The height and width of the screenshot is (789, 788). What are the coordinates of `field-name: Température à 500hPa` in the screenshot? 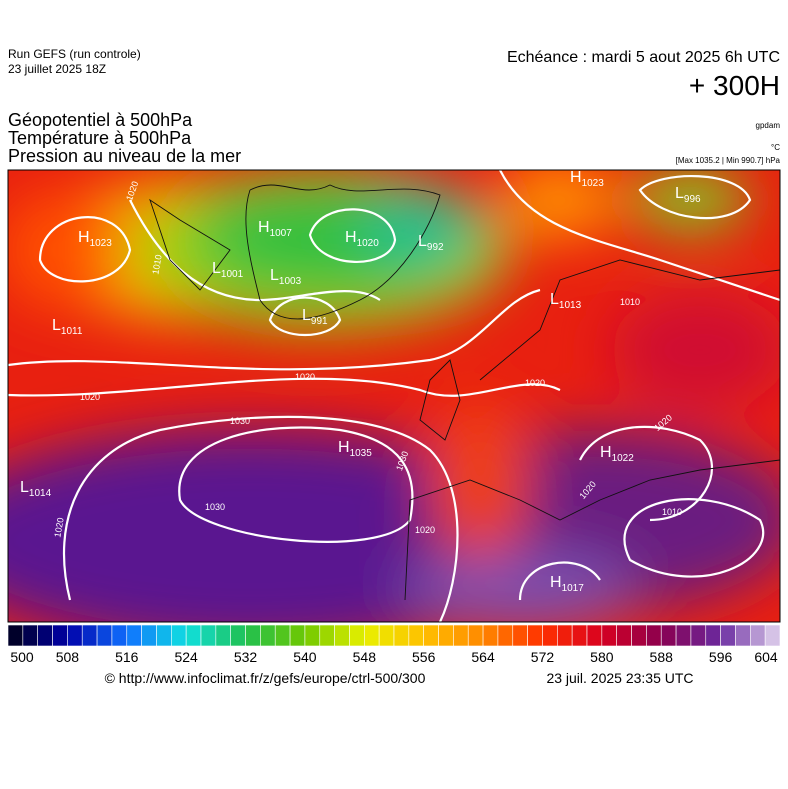 It's located at (100, 138).